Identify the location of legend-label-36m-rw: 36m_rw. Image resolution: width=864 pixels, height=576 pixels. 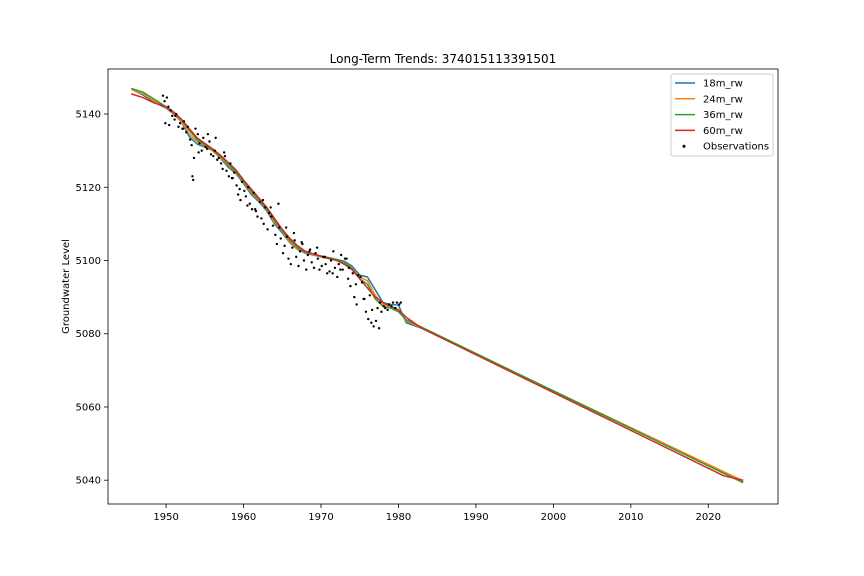
(723, 115).